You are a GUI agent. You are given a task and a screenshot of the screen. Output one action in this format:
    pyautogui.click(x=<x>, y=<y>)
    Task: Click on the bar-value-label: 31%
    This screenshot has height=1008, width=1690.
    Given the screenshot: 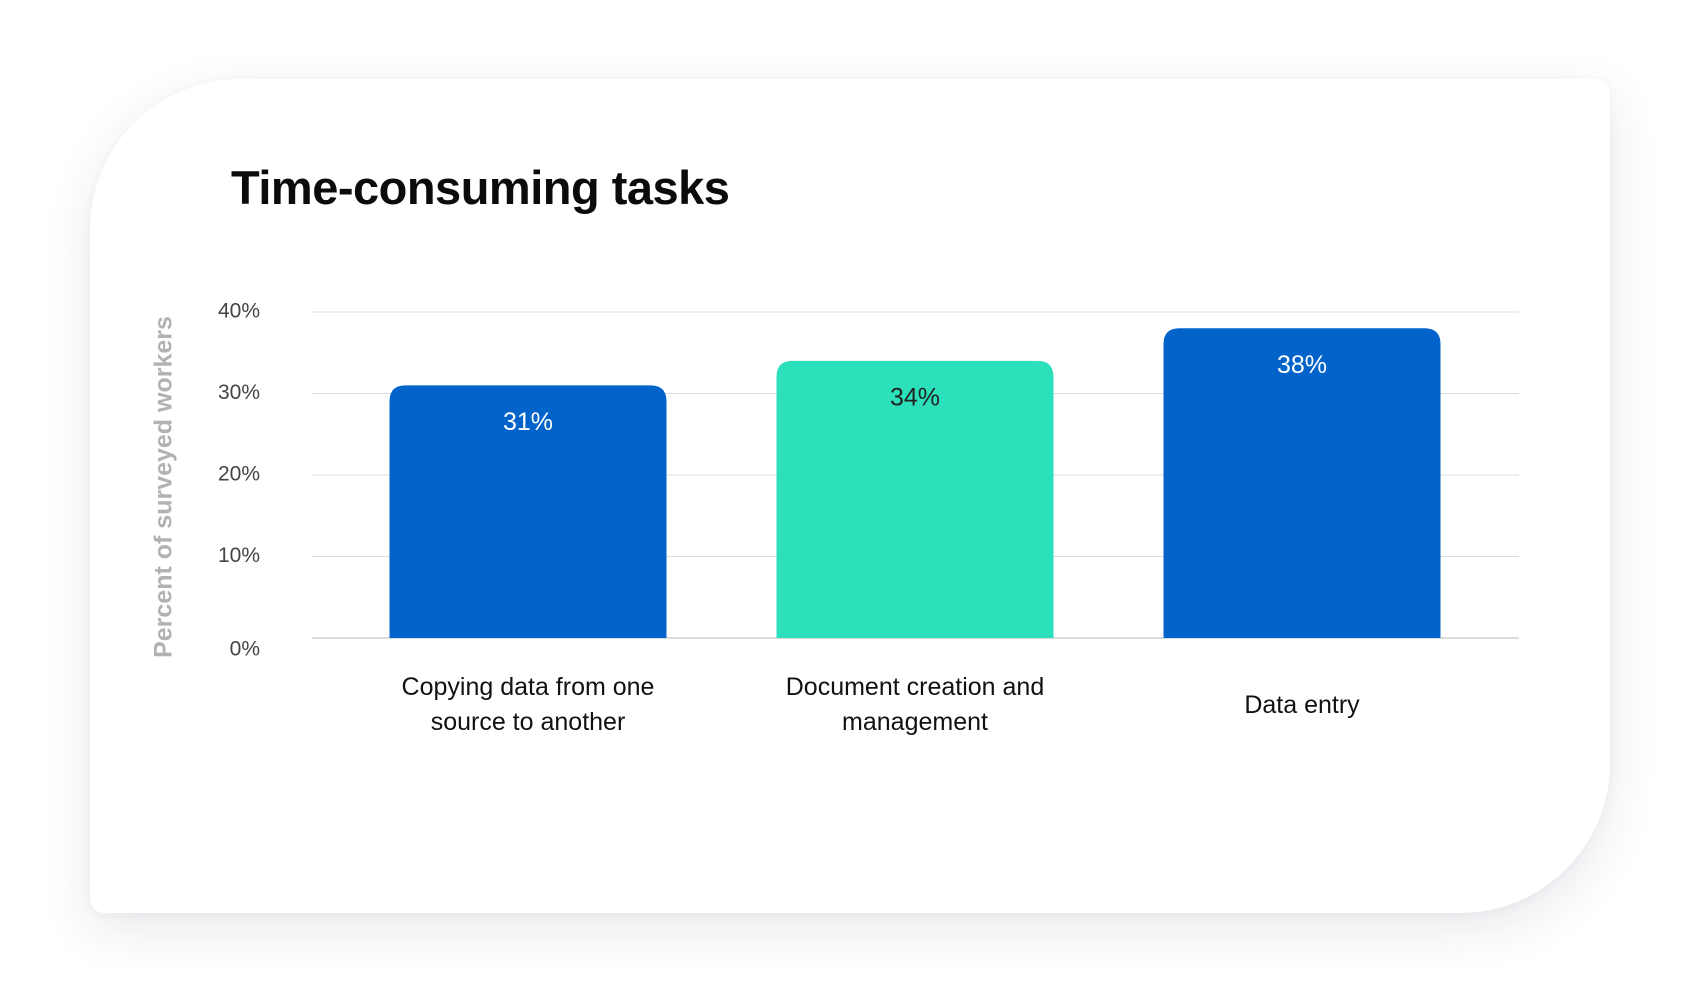 What is the action you would take?
    pyautogui.click(x=528, y=422)
    